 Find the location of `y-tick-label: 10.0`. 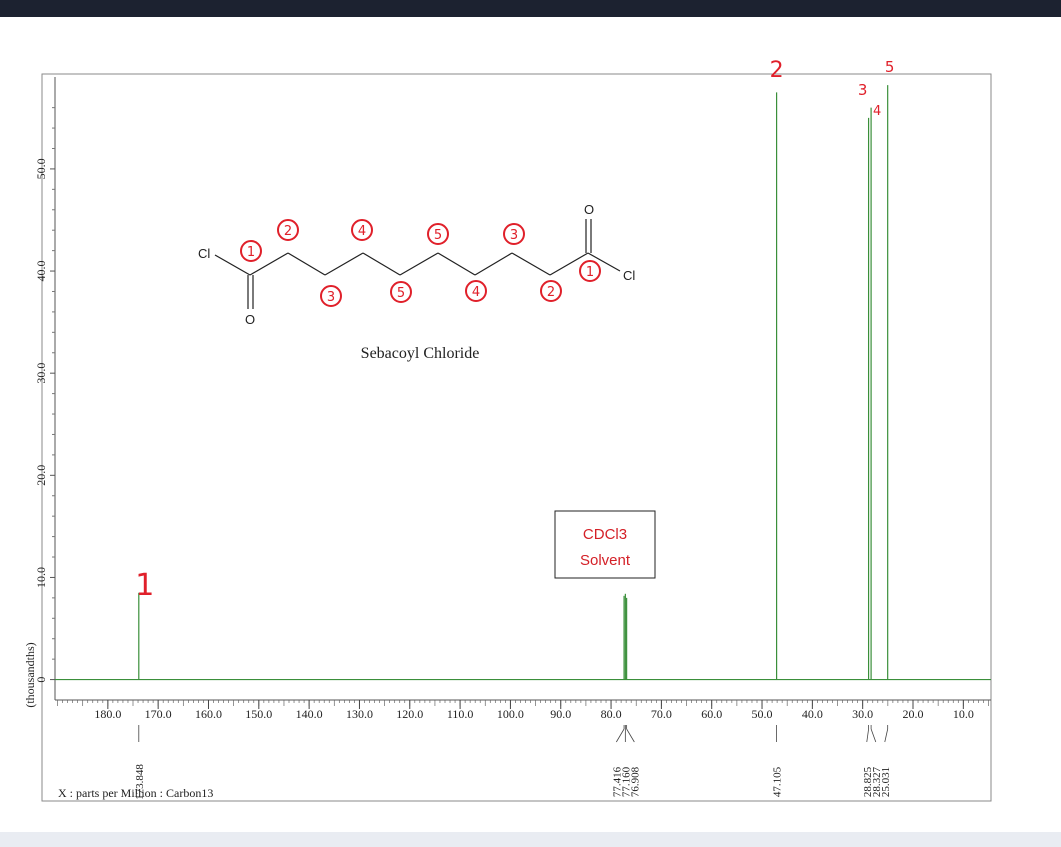

y-tick-label: 10.0 is located at coordinates (41, 577).